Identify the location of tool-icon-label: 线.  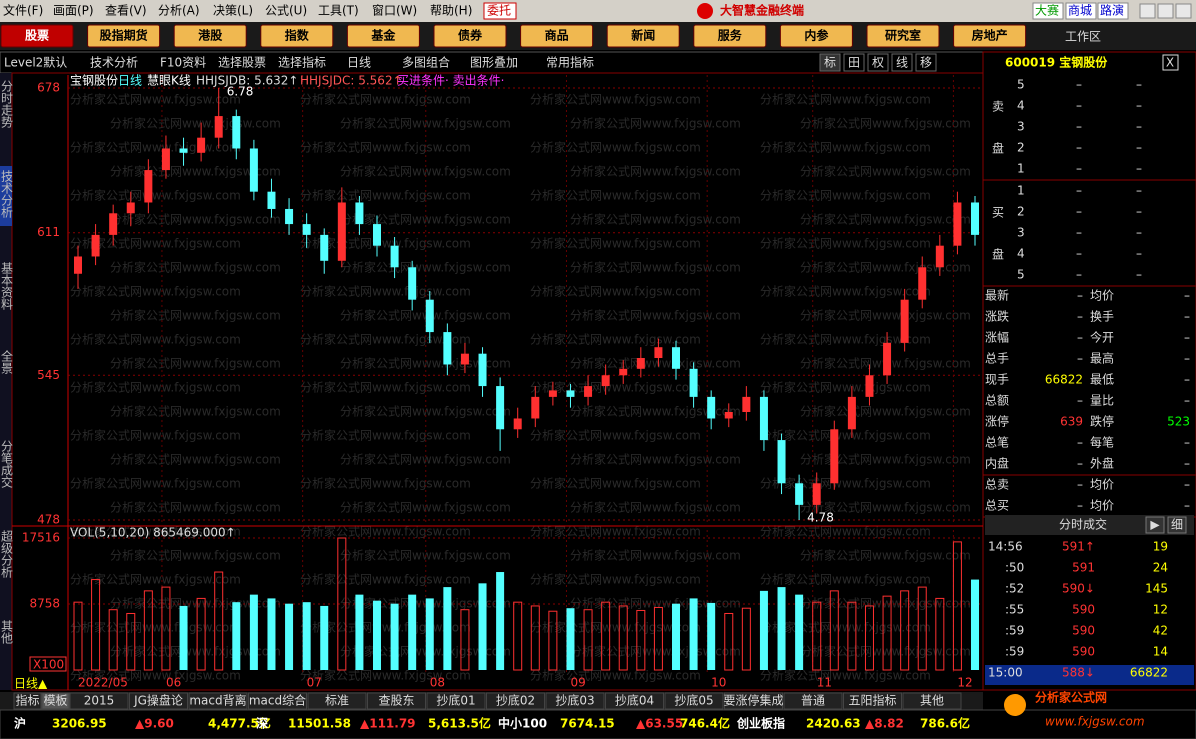
(902, 63).